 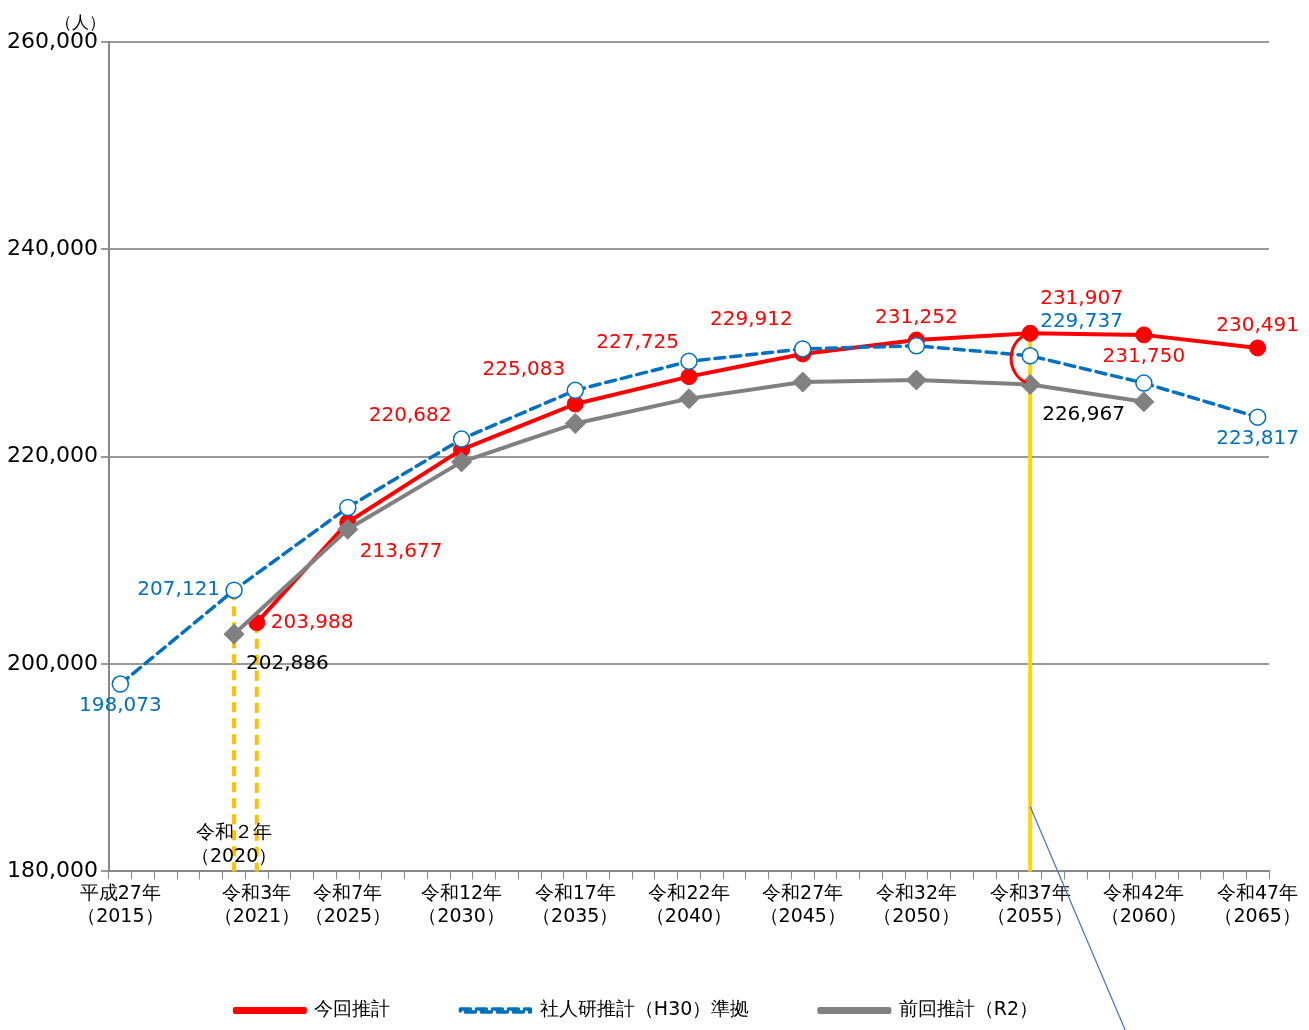 What do you see at coordinates (1083, 412) in the screenshot?
I see `data-label: 226,967` at bounding box center [1083, 412].